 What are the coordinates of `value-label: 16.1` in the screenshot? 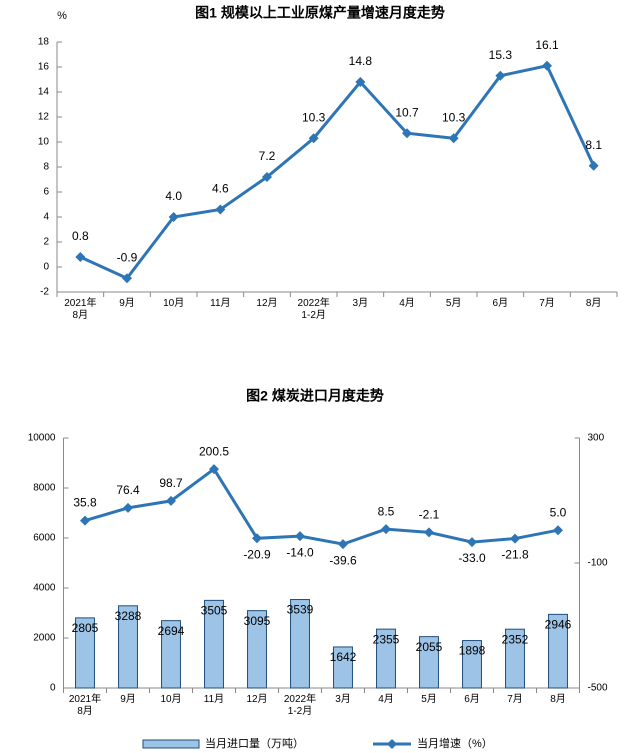 It's located at (547, 45).